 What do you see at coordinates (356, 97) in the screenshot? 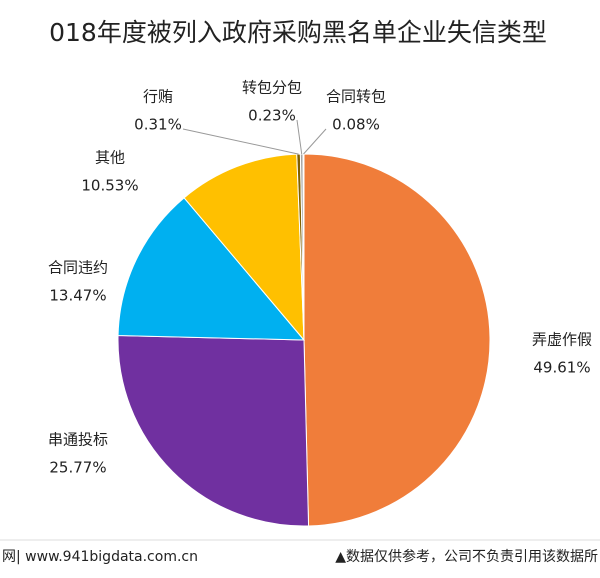
I see `slice-label: 合同转包` at bounding box center [356, 97].